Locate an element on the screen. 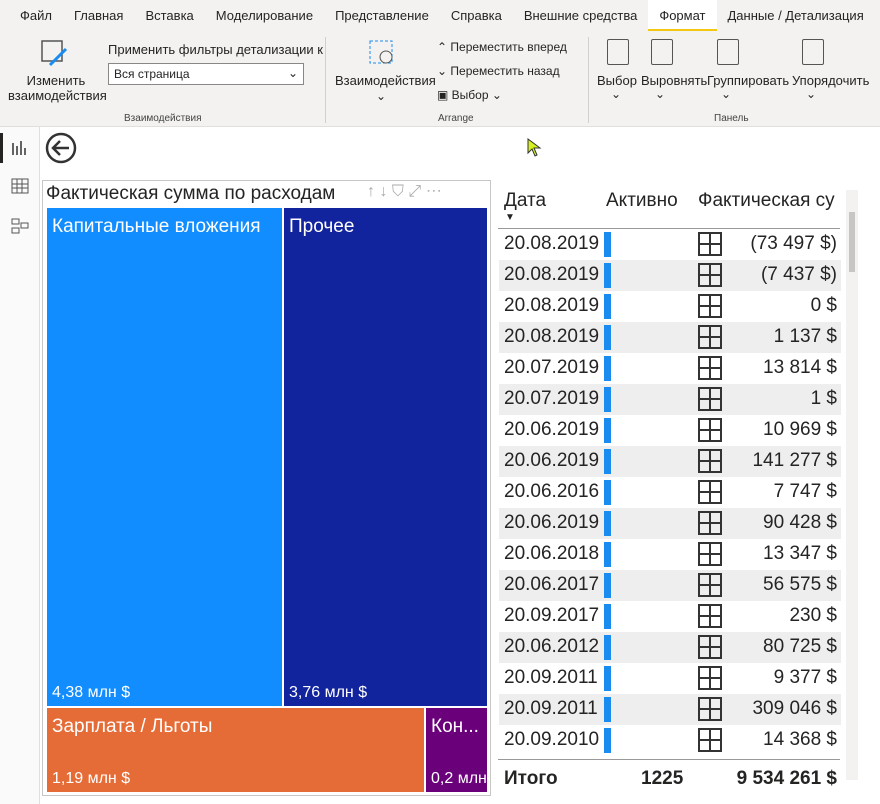  treemap-title: Фактическая сумма по расходам is located at coordinates (191, 193).